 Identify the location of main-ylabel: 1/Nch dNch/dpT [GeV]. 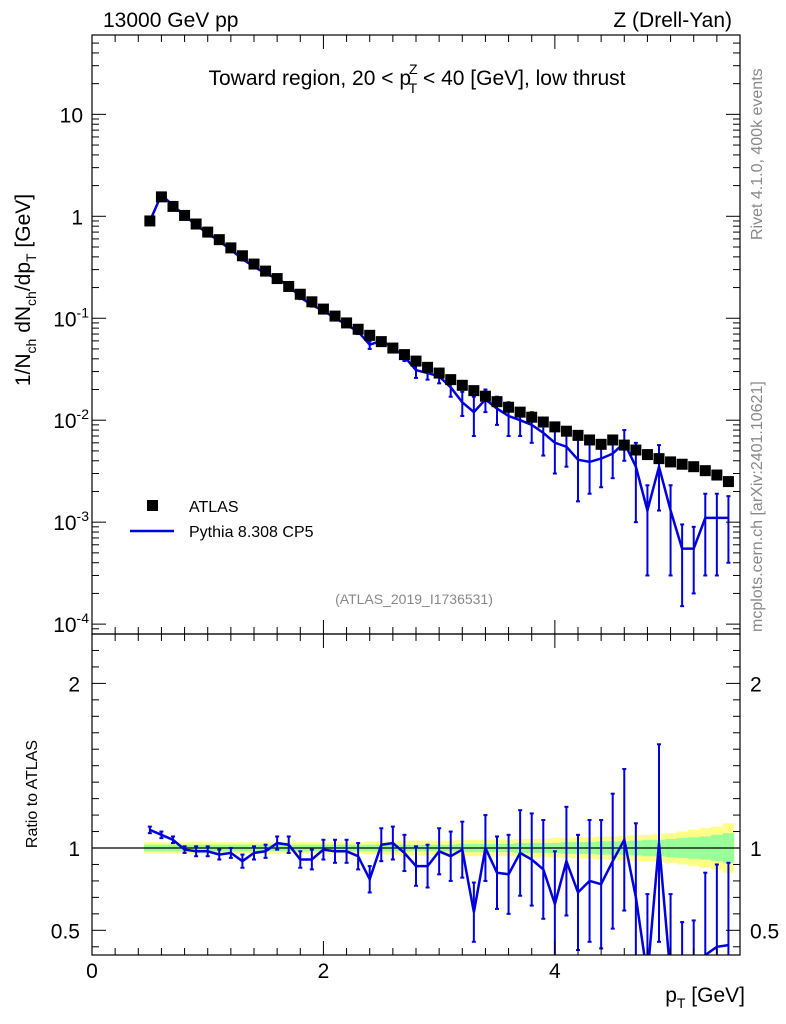
(25, 290).